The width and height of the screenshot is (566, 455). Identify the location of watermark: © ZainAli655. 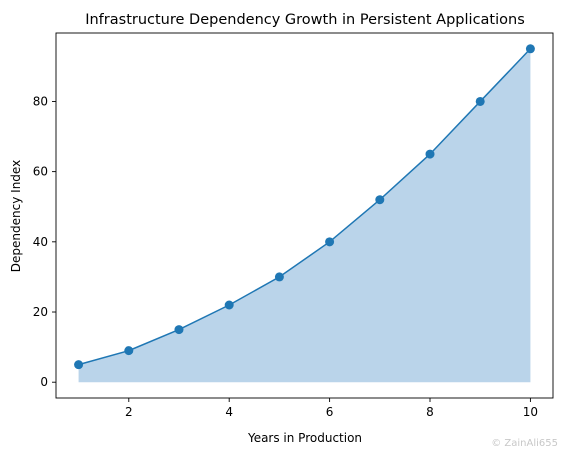
(524, 443).